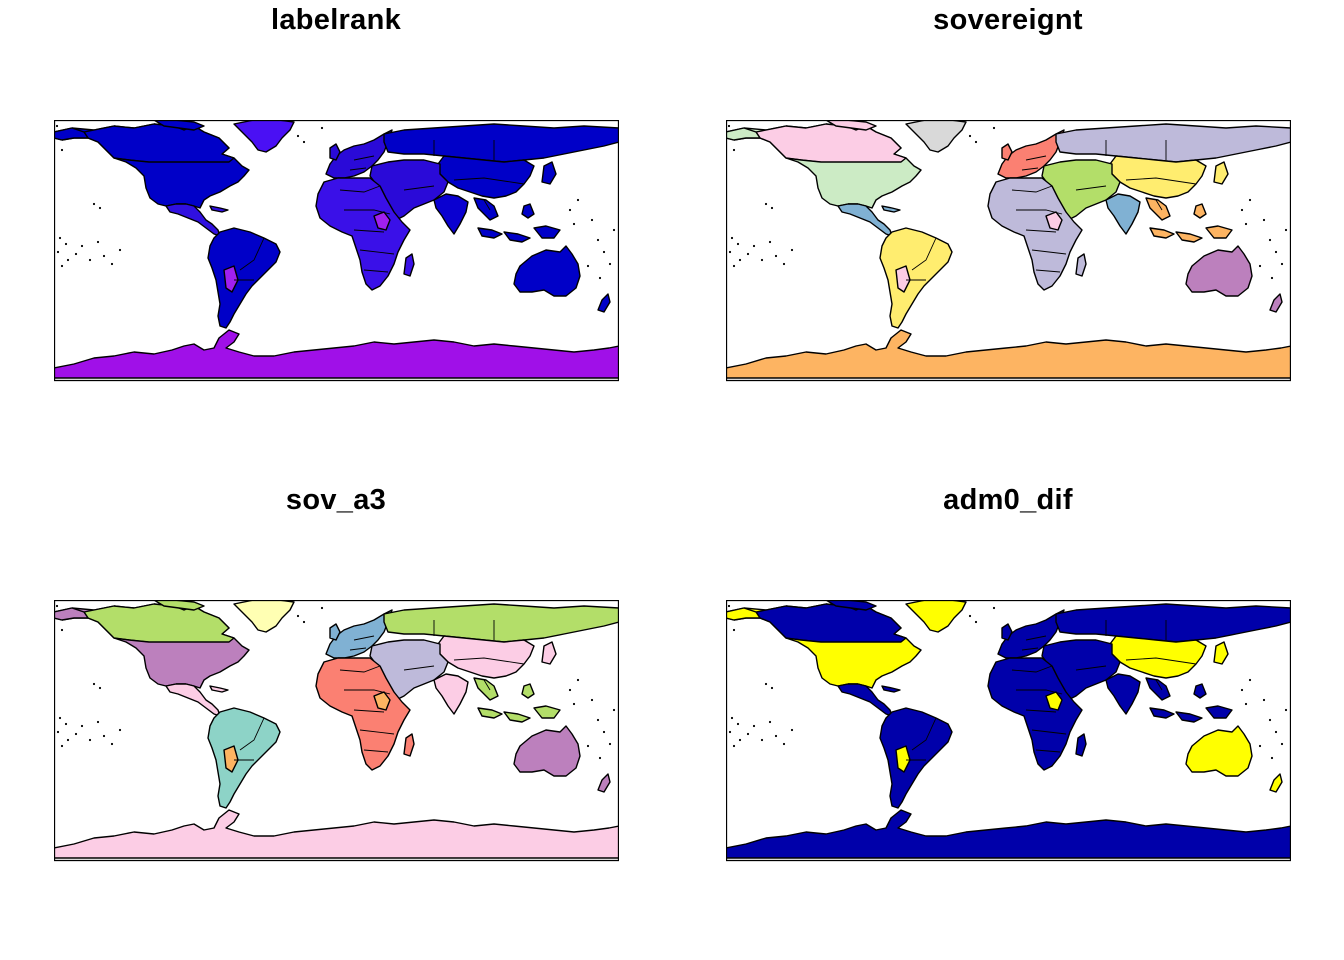 Image resolution: width=1344 pixels, height=960 pixels. I want to click on panel-title: labelrank, so click(336, 20).